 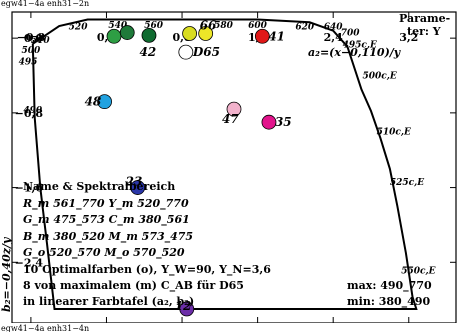 What do you see at coordinates (229, 327) in the screenshot?
I see `footer-bar` at bounding box center [229, 327].